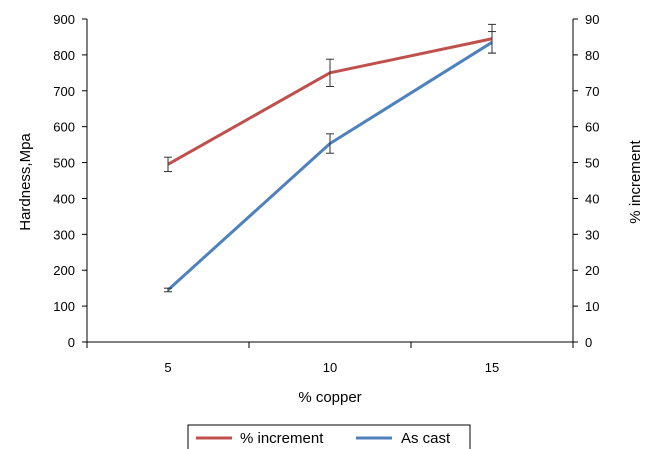 This screenshot has width=654, height=449. Describe the element at coordinates (592, 198) in the screenshot. I see `y2-tick-label: 40` at that location.